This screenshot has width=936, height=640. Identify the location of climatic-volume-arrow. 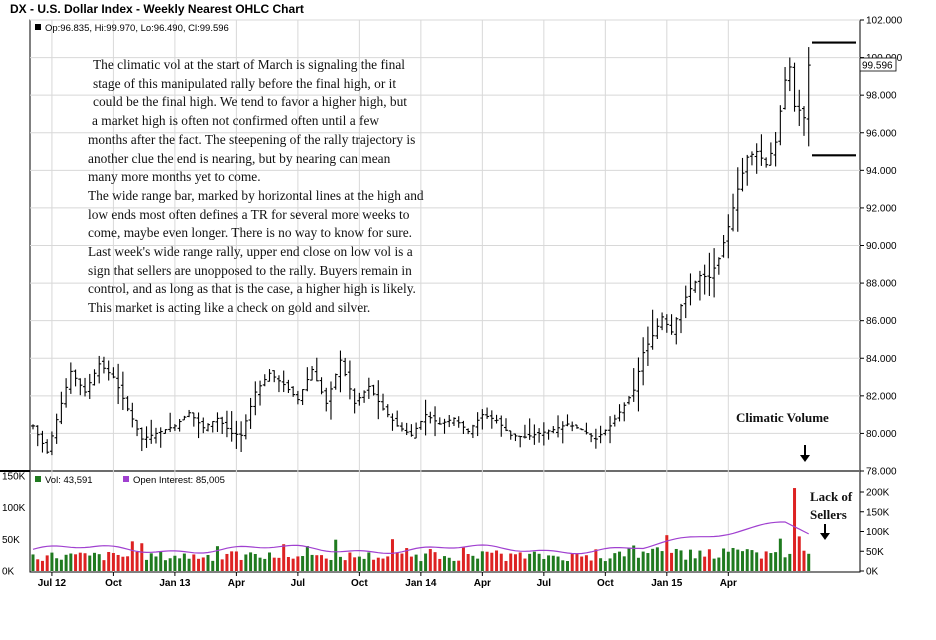
(805, 453).